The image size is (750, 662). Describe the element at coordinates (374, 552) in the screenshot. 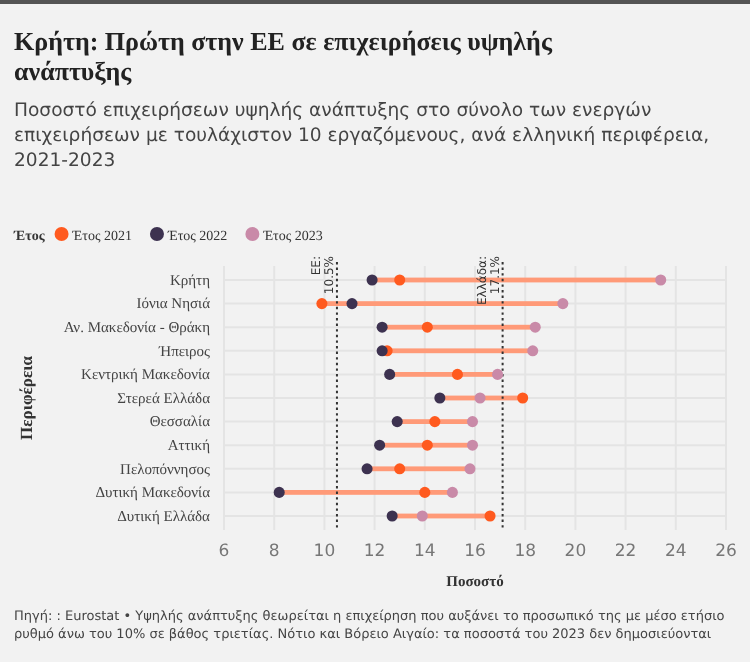

I see `x-tick-label: 12` at that location.